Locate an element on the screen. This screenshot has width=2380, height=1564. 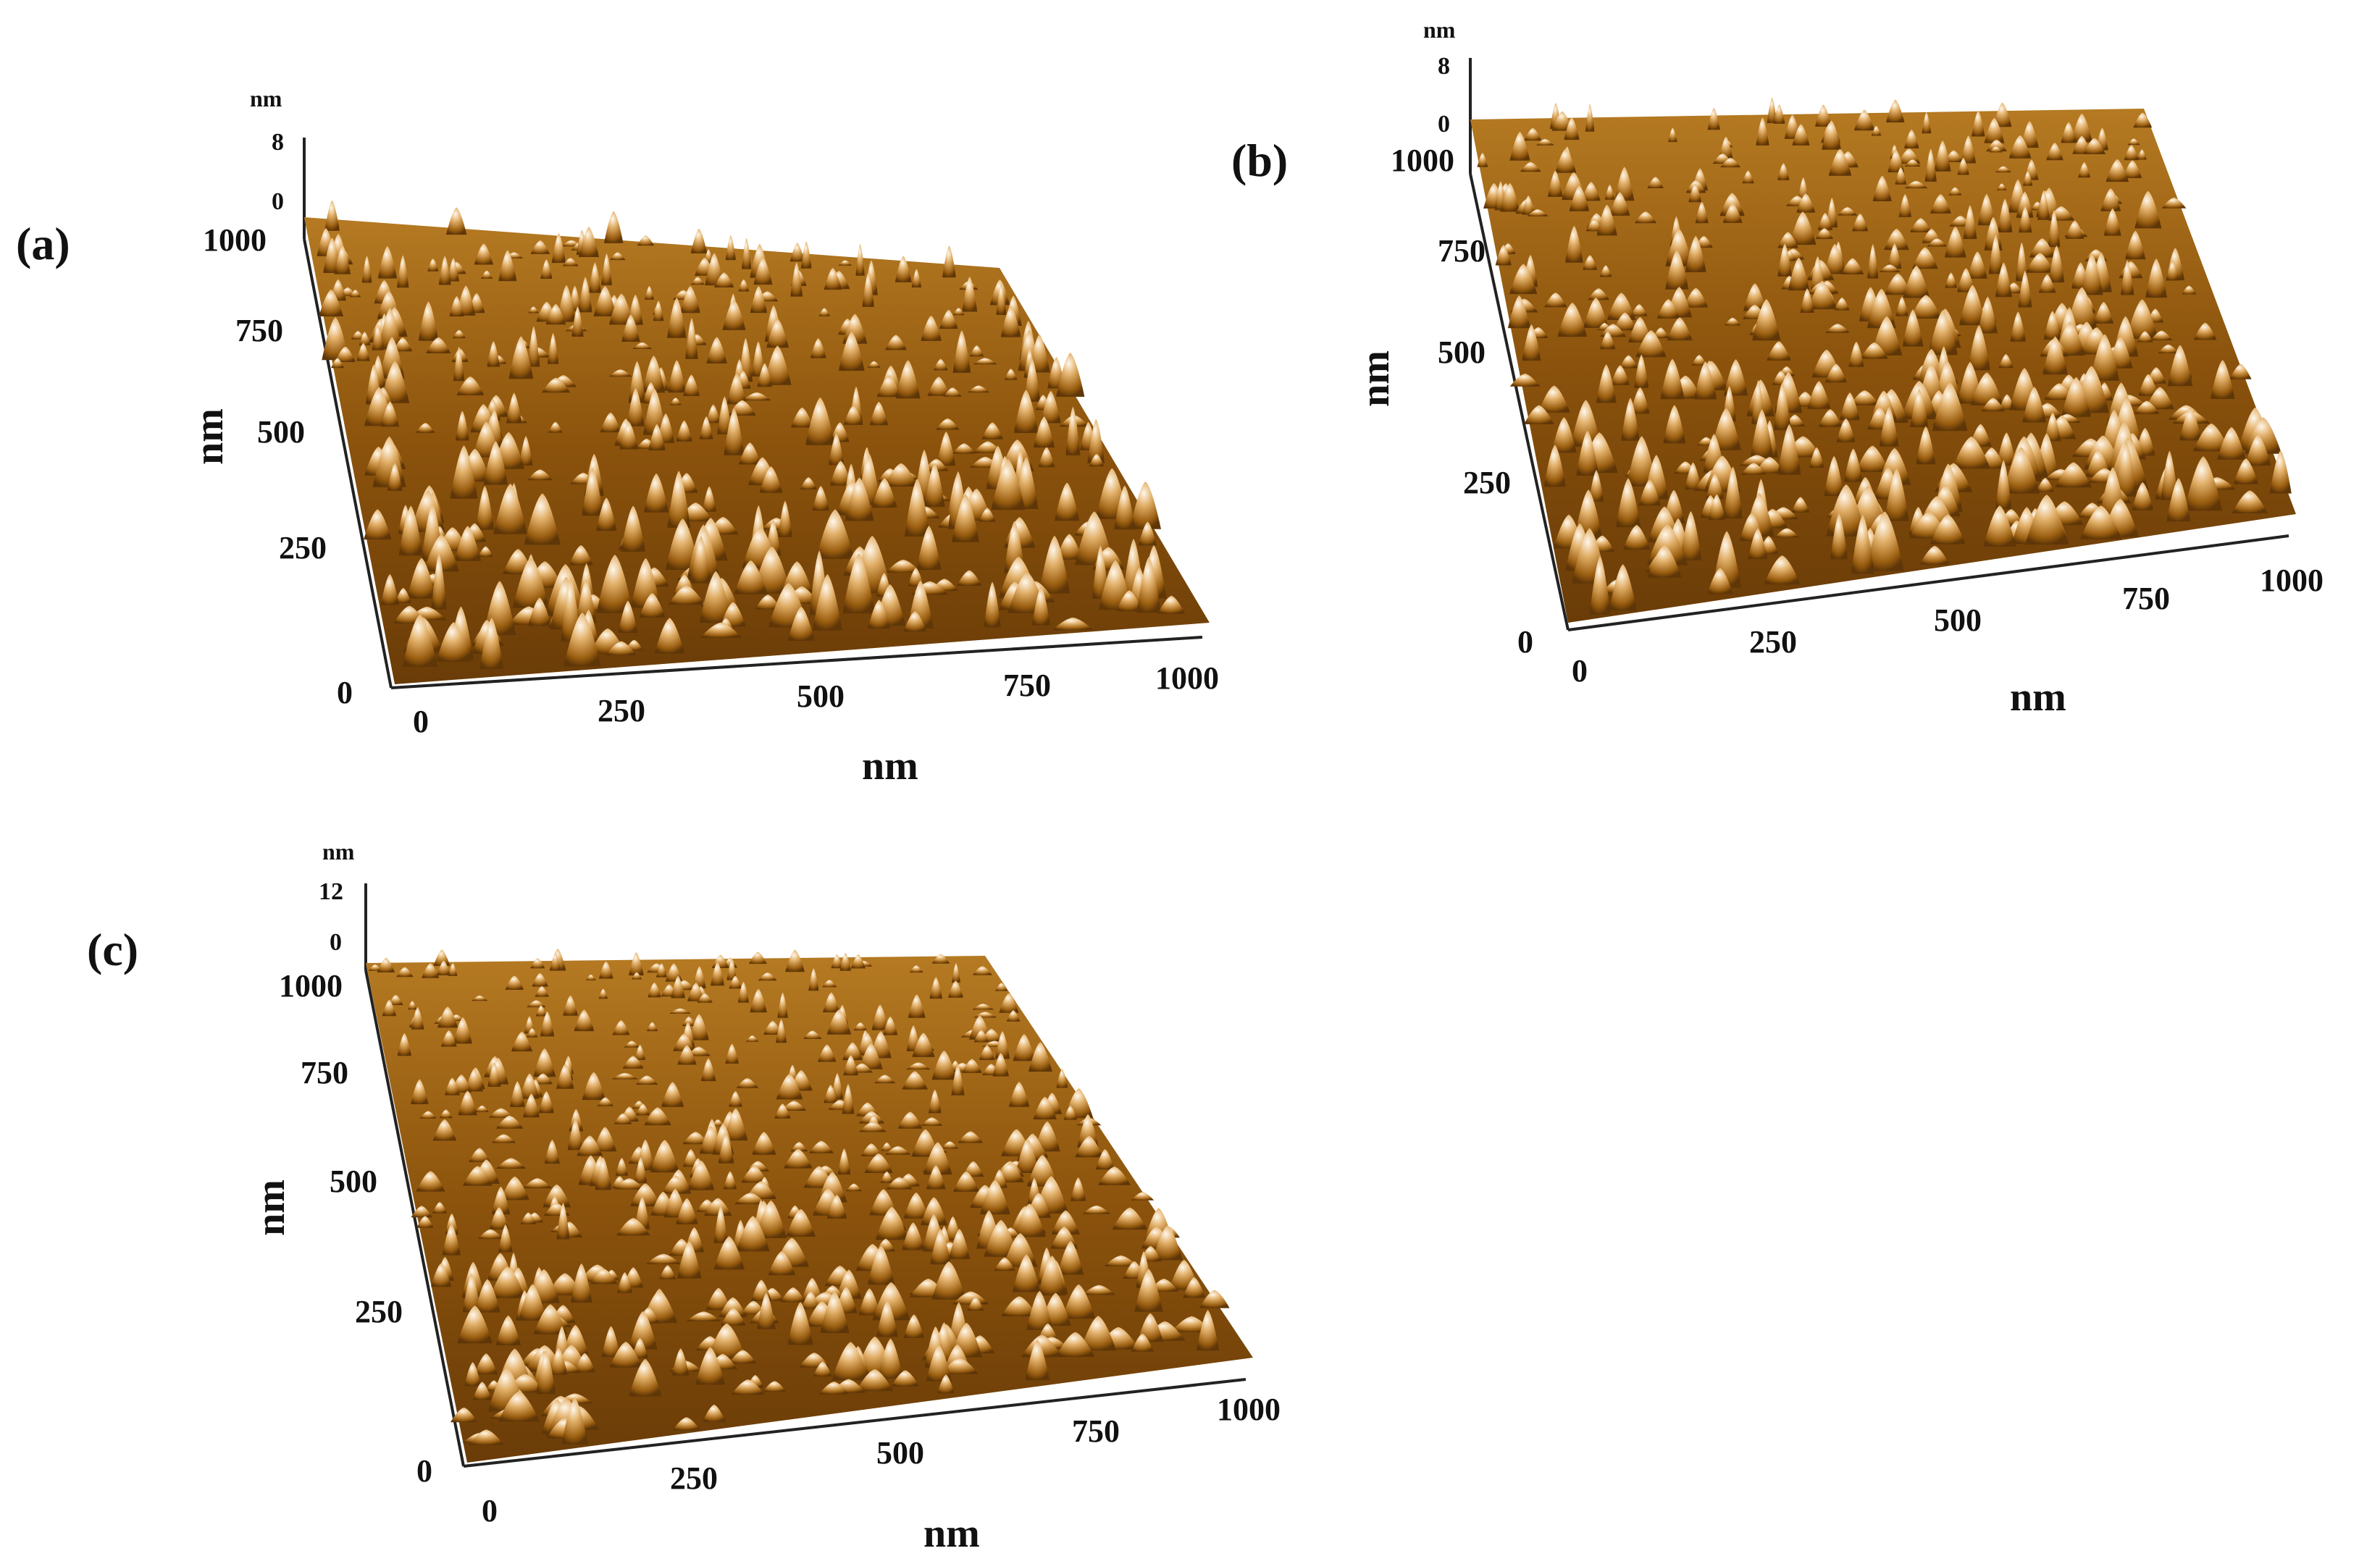
panel-a-y-tick: 750 is located at coordinates (259, 330).